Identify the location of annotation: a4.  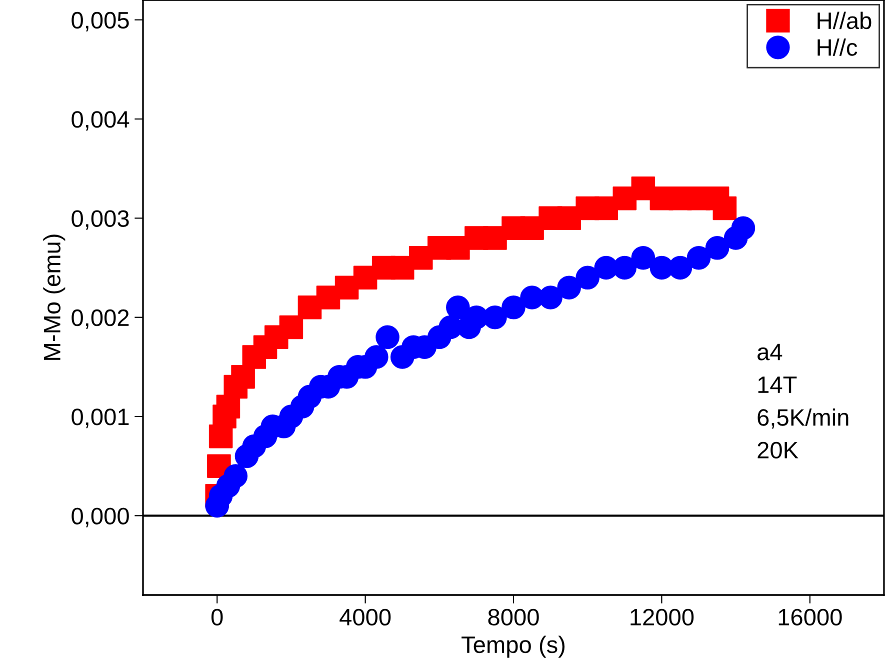
(770, 352).